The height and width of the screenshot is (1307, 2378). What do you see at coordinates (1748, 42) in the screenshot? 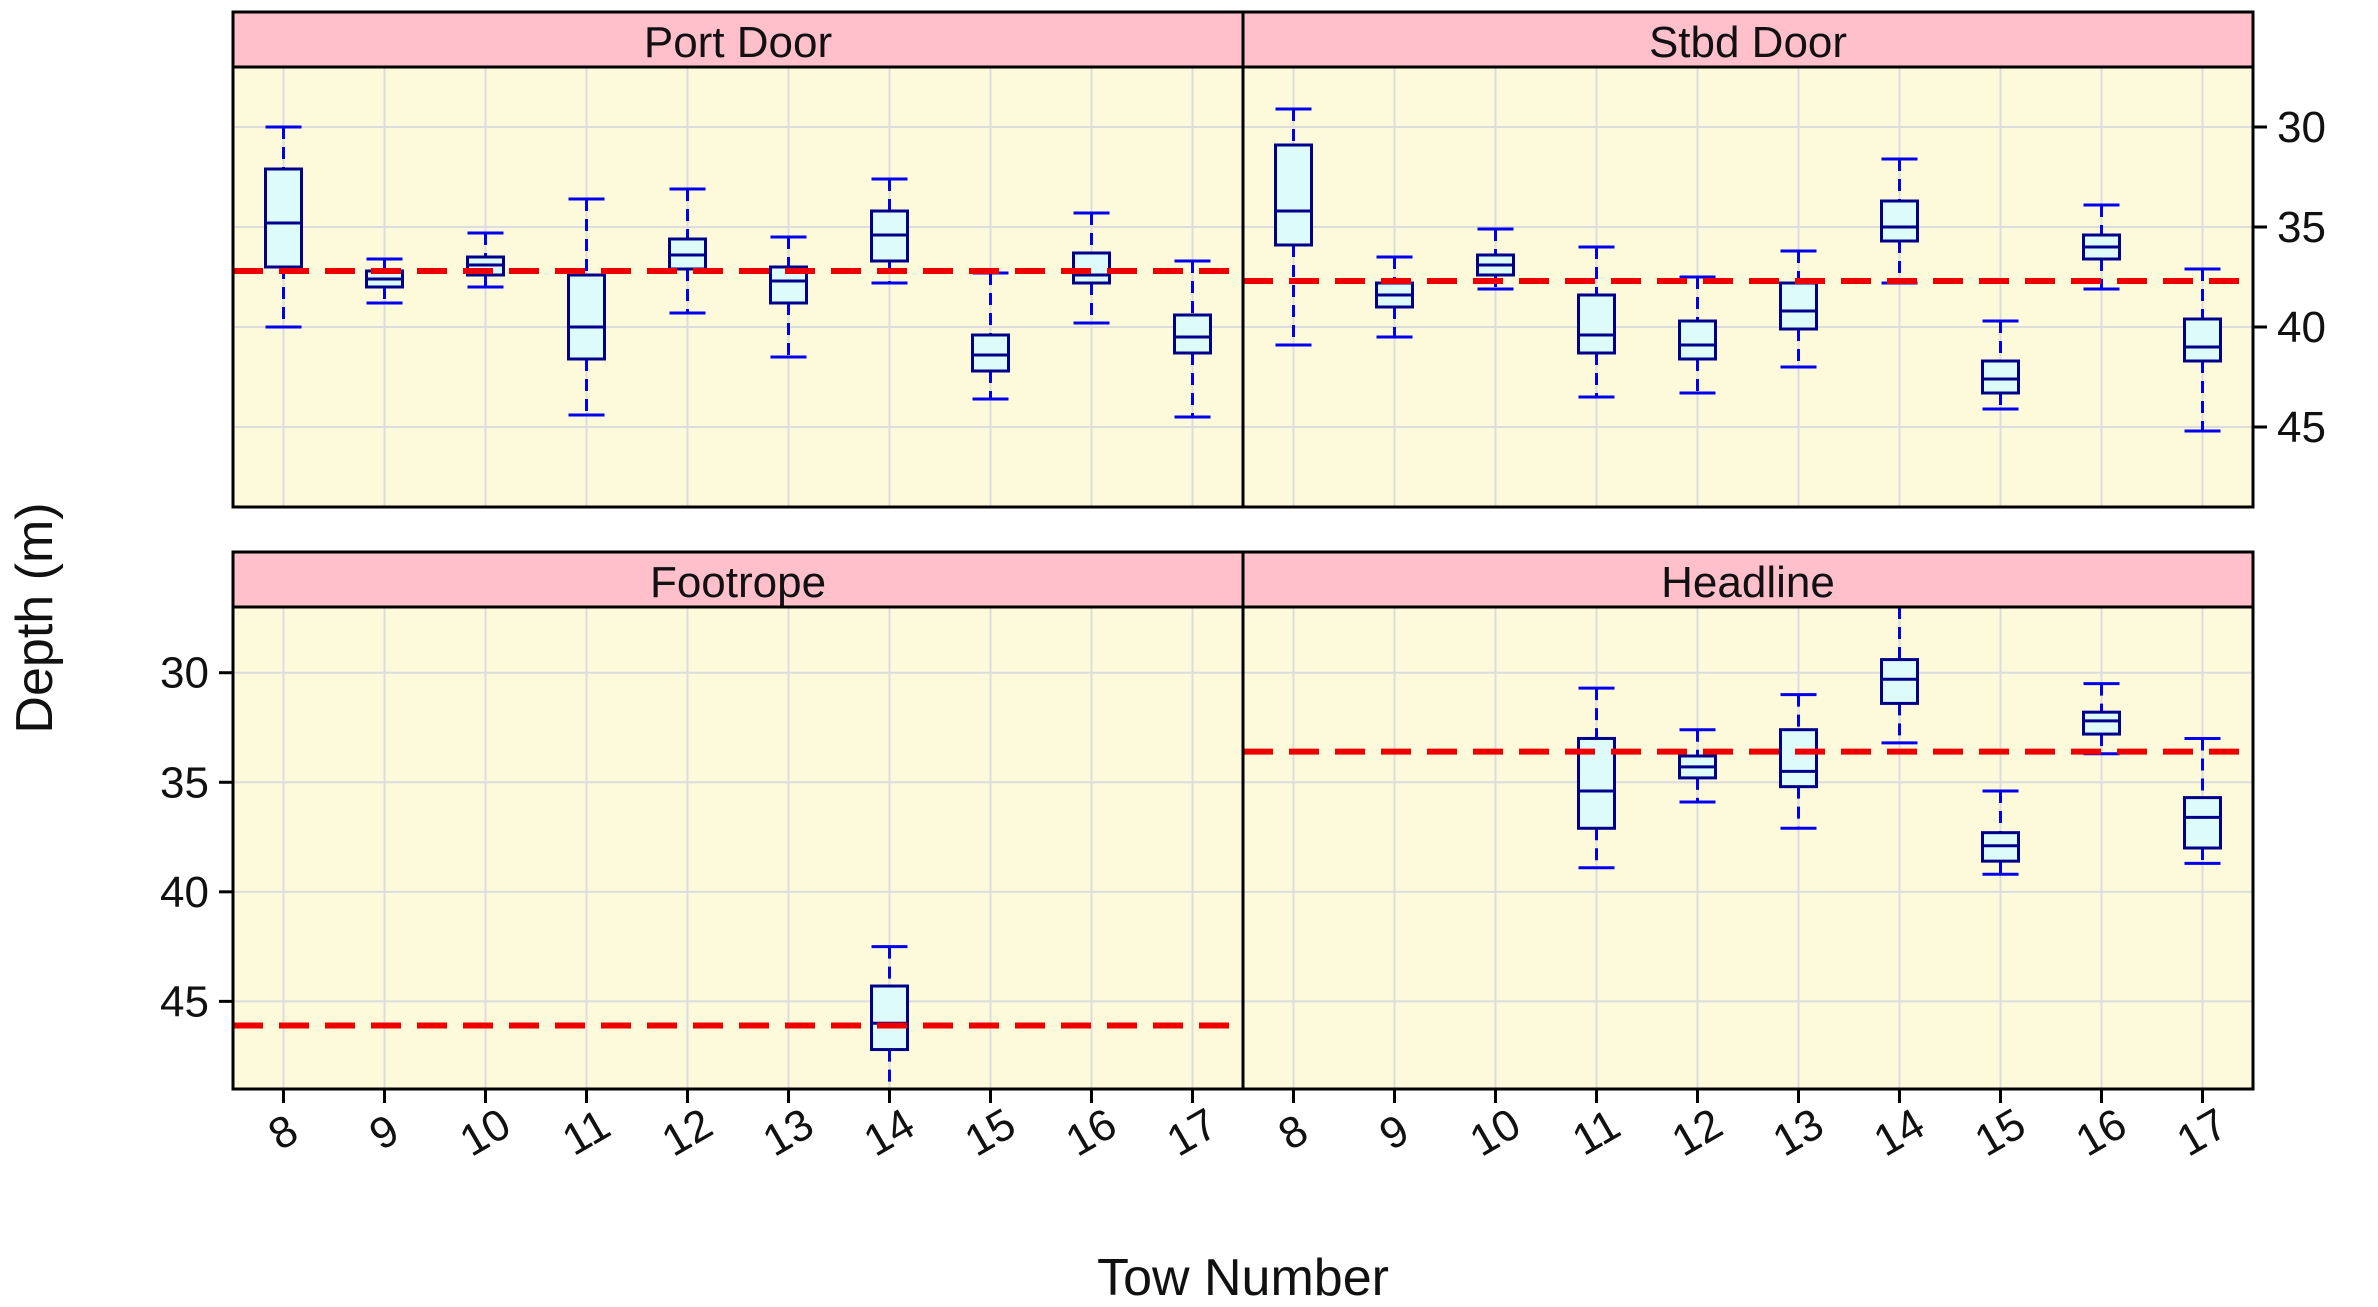
I see `strip-label-stbd-door: Stbd Door` at bounding box center [1748, 42].